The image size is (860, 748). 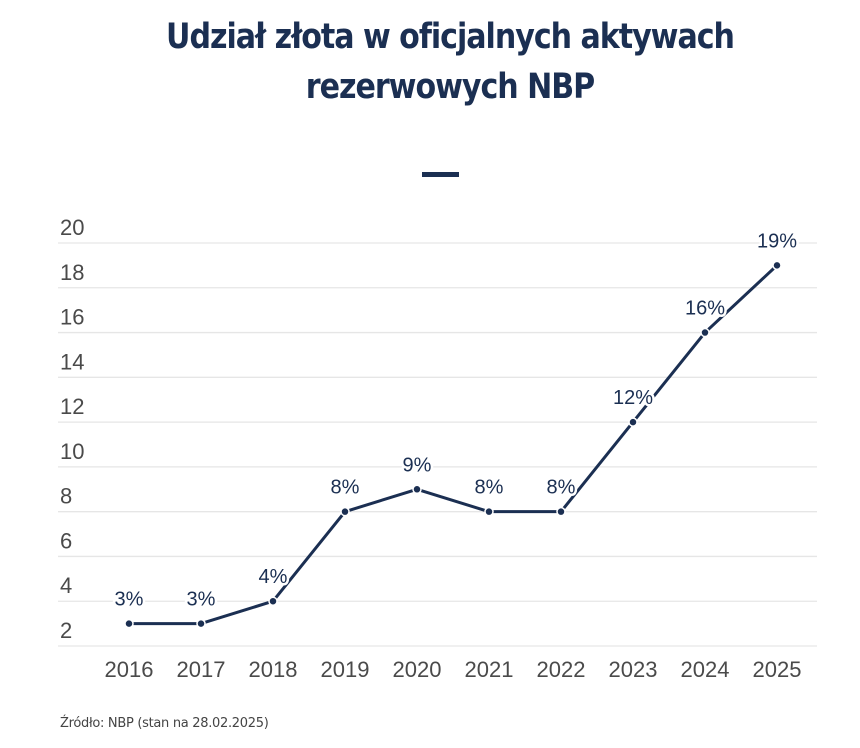 I want to click on x-tick-label: 2025, so click(x=777, y=669).